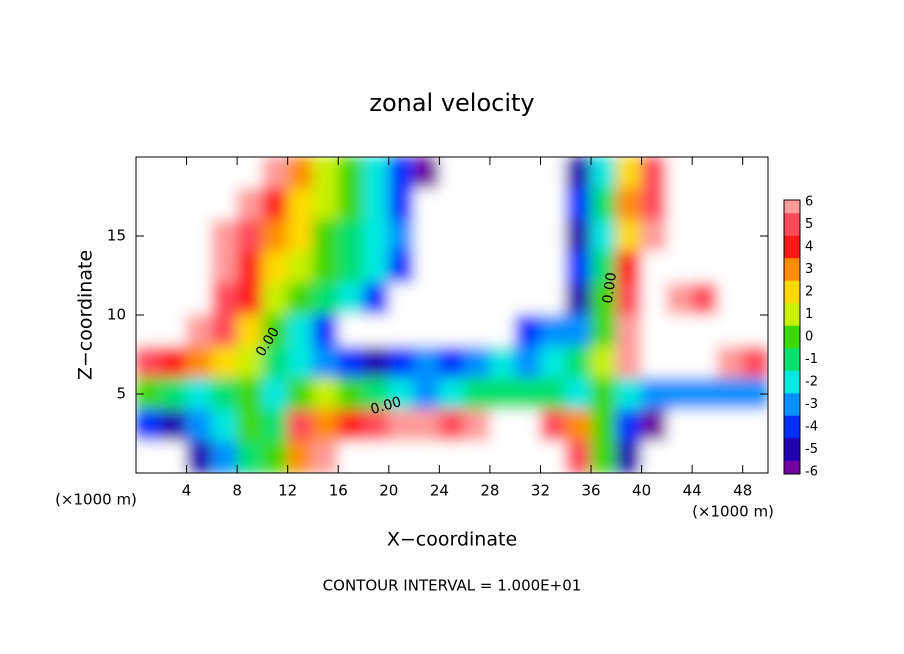  Describe the element at coordinates (811, 359) in the screenshot. I see `colorbar-label: -1` at that location.